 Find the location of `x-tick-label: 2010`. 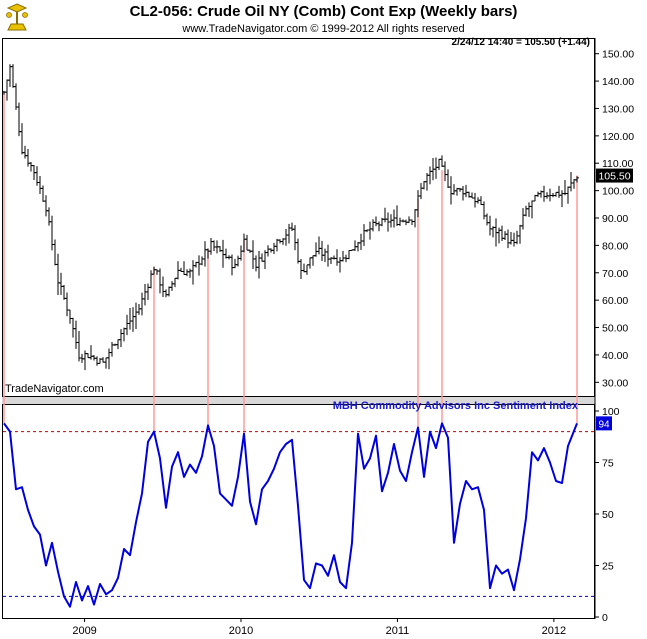

x-tick-label: 2010 is located at coordinates (241, 631).